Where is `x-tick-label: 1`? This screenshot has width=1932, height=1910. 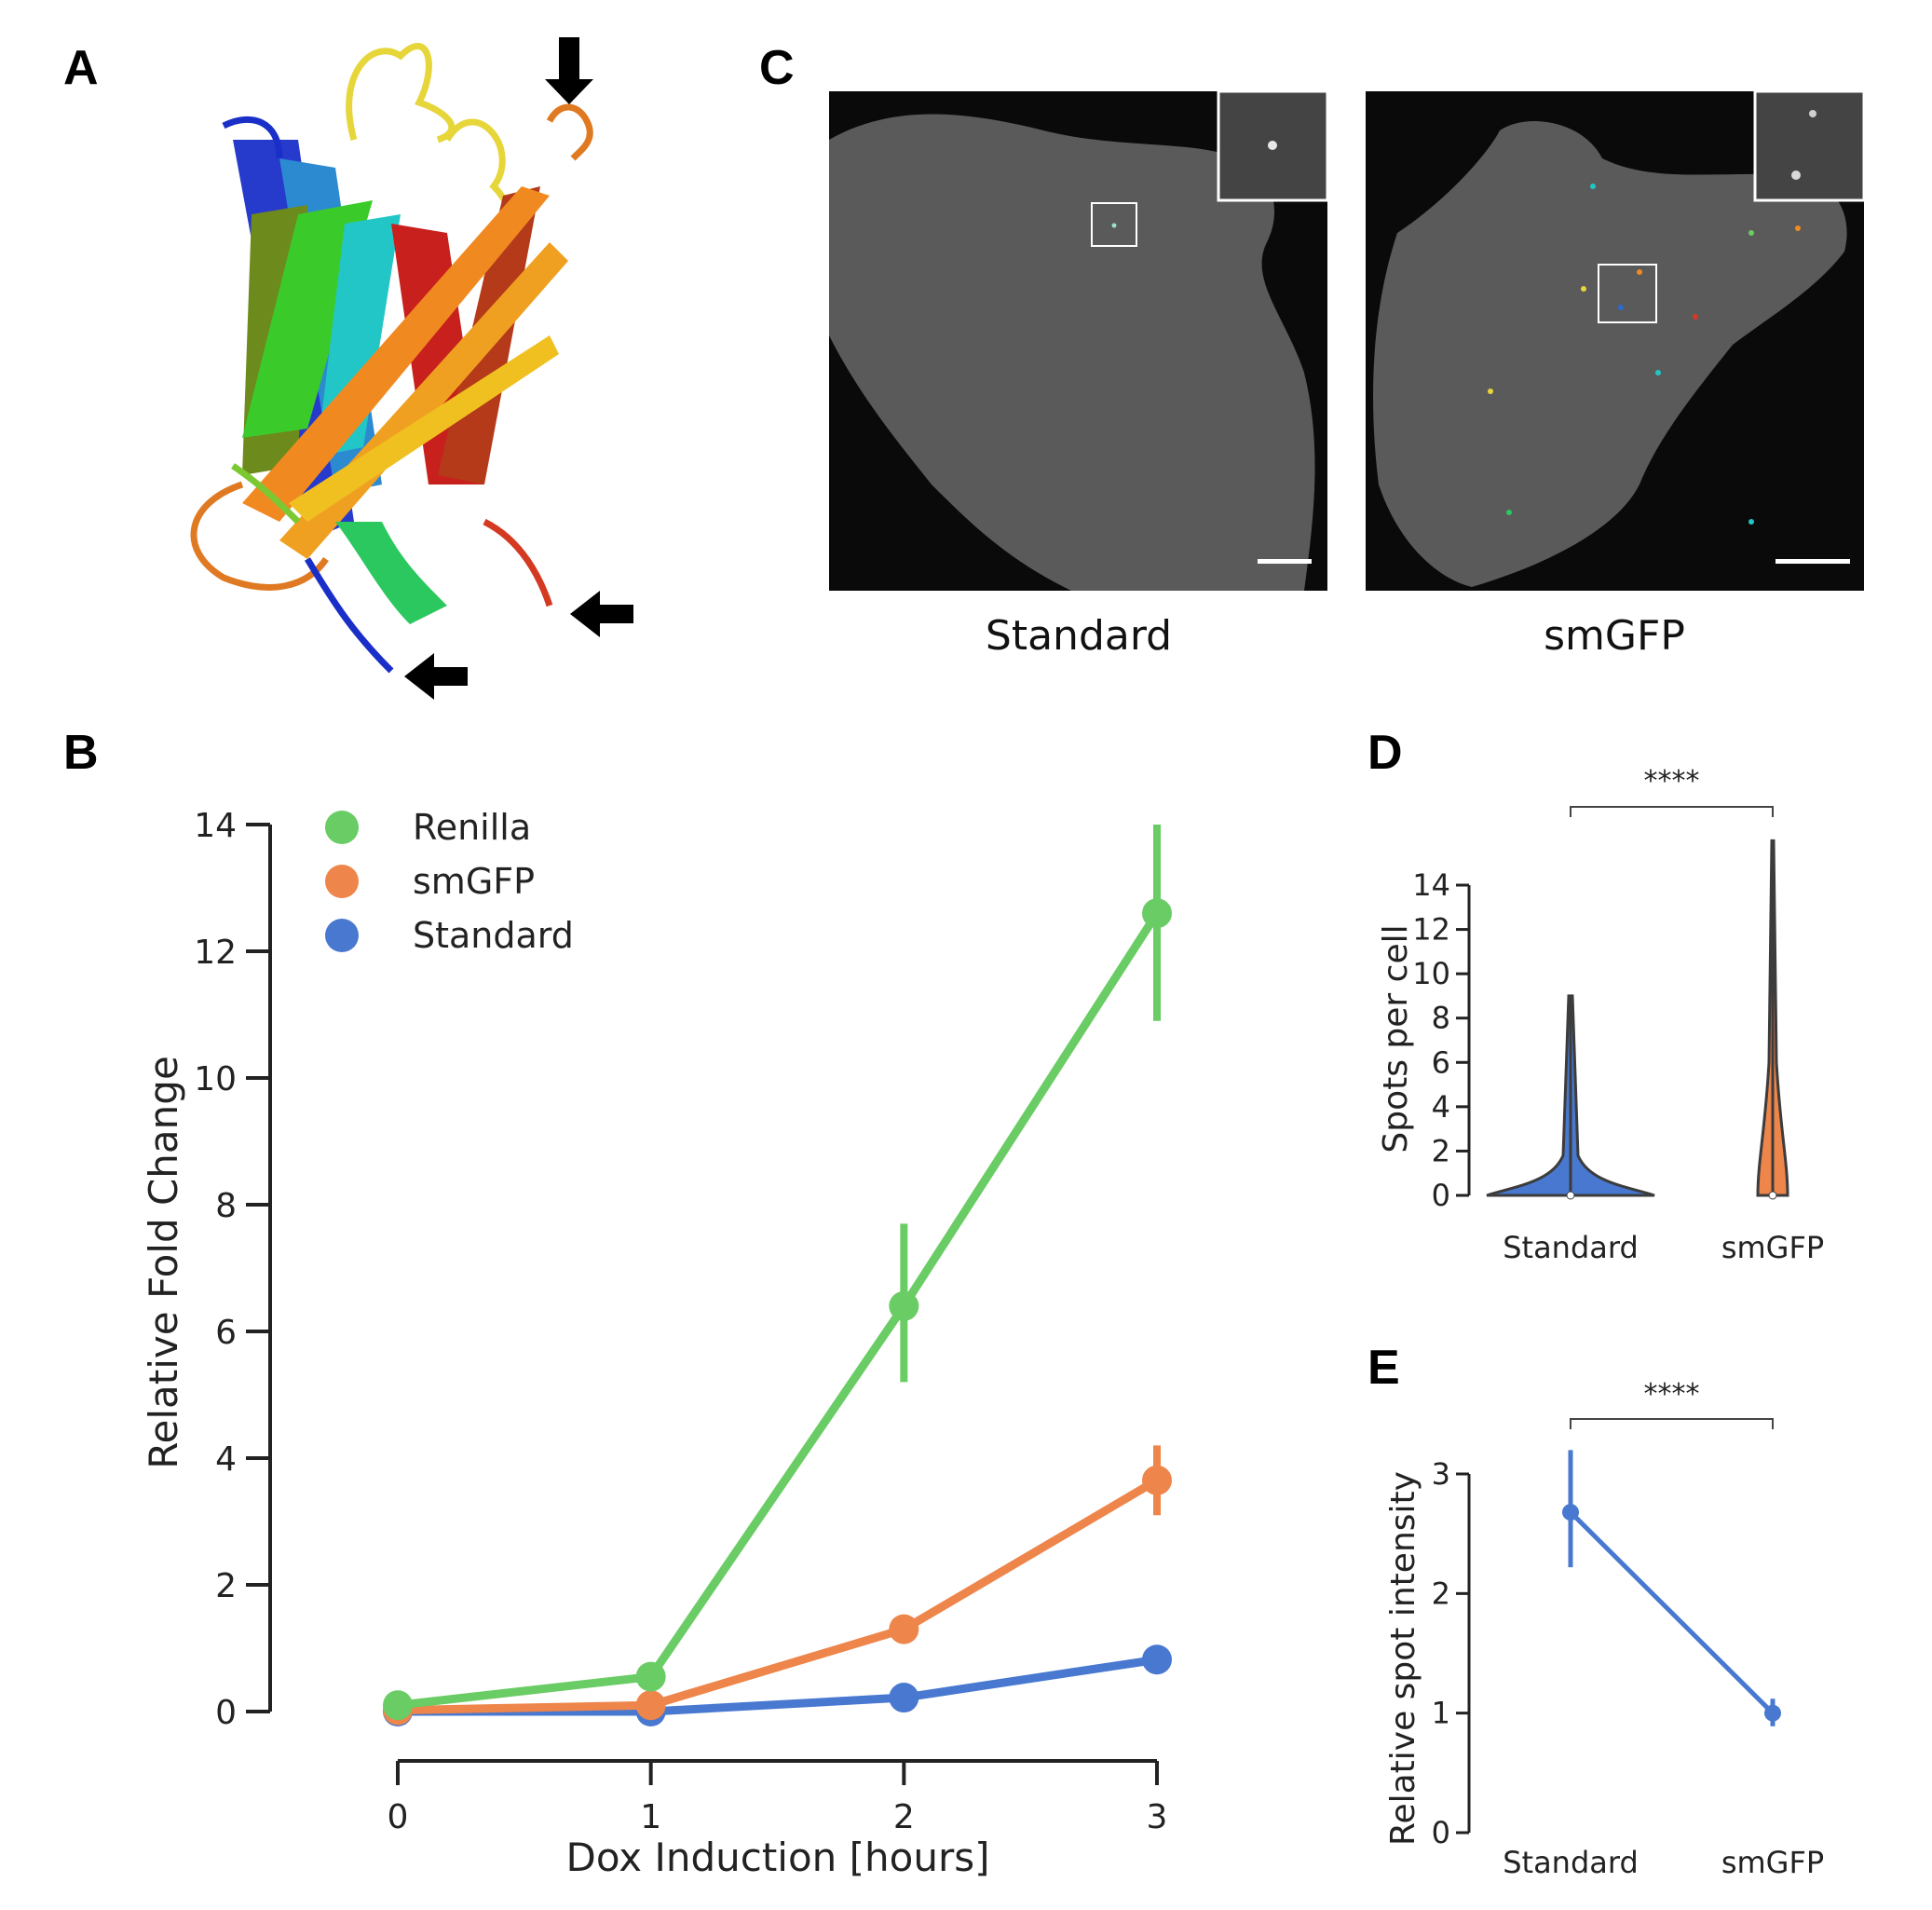
x-tick-label: 1 is located at coordinates (650, 1817).